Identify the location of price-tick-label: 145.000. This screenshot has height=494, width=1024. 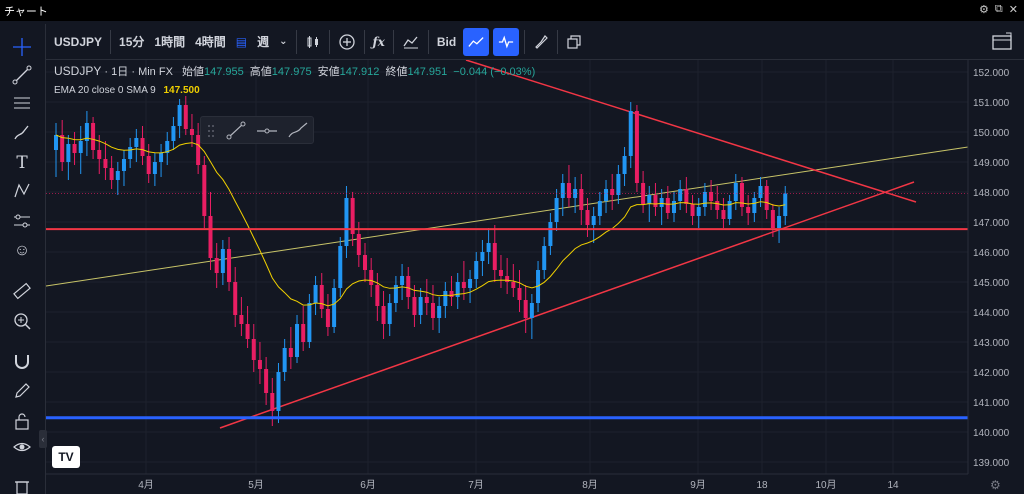
(991, 283).